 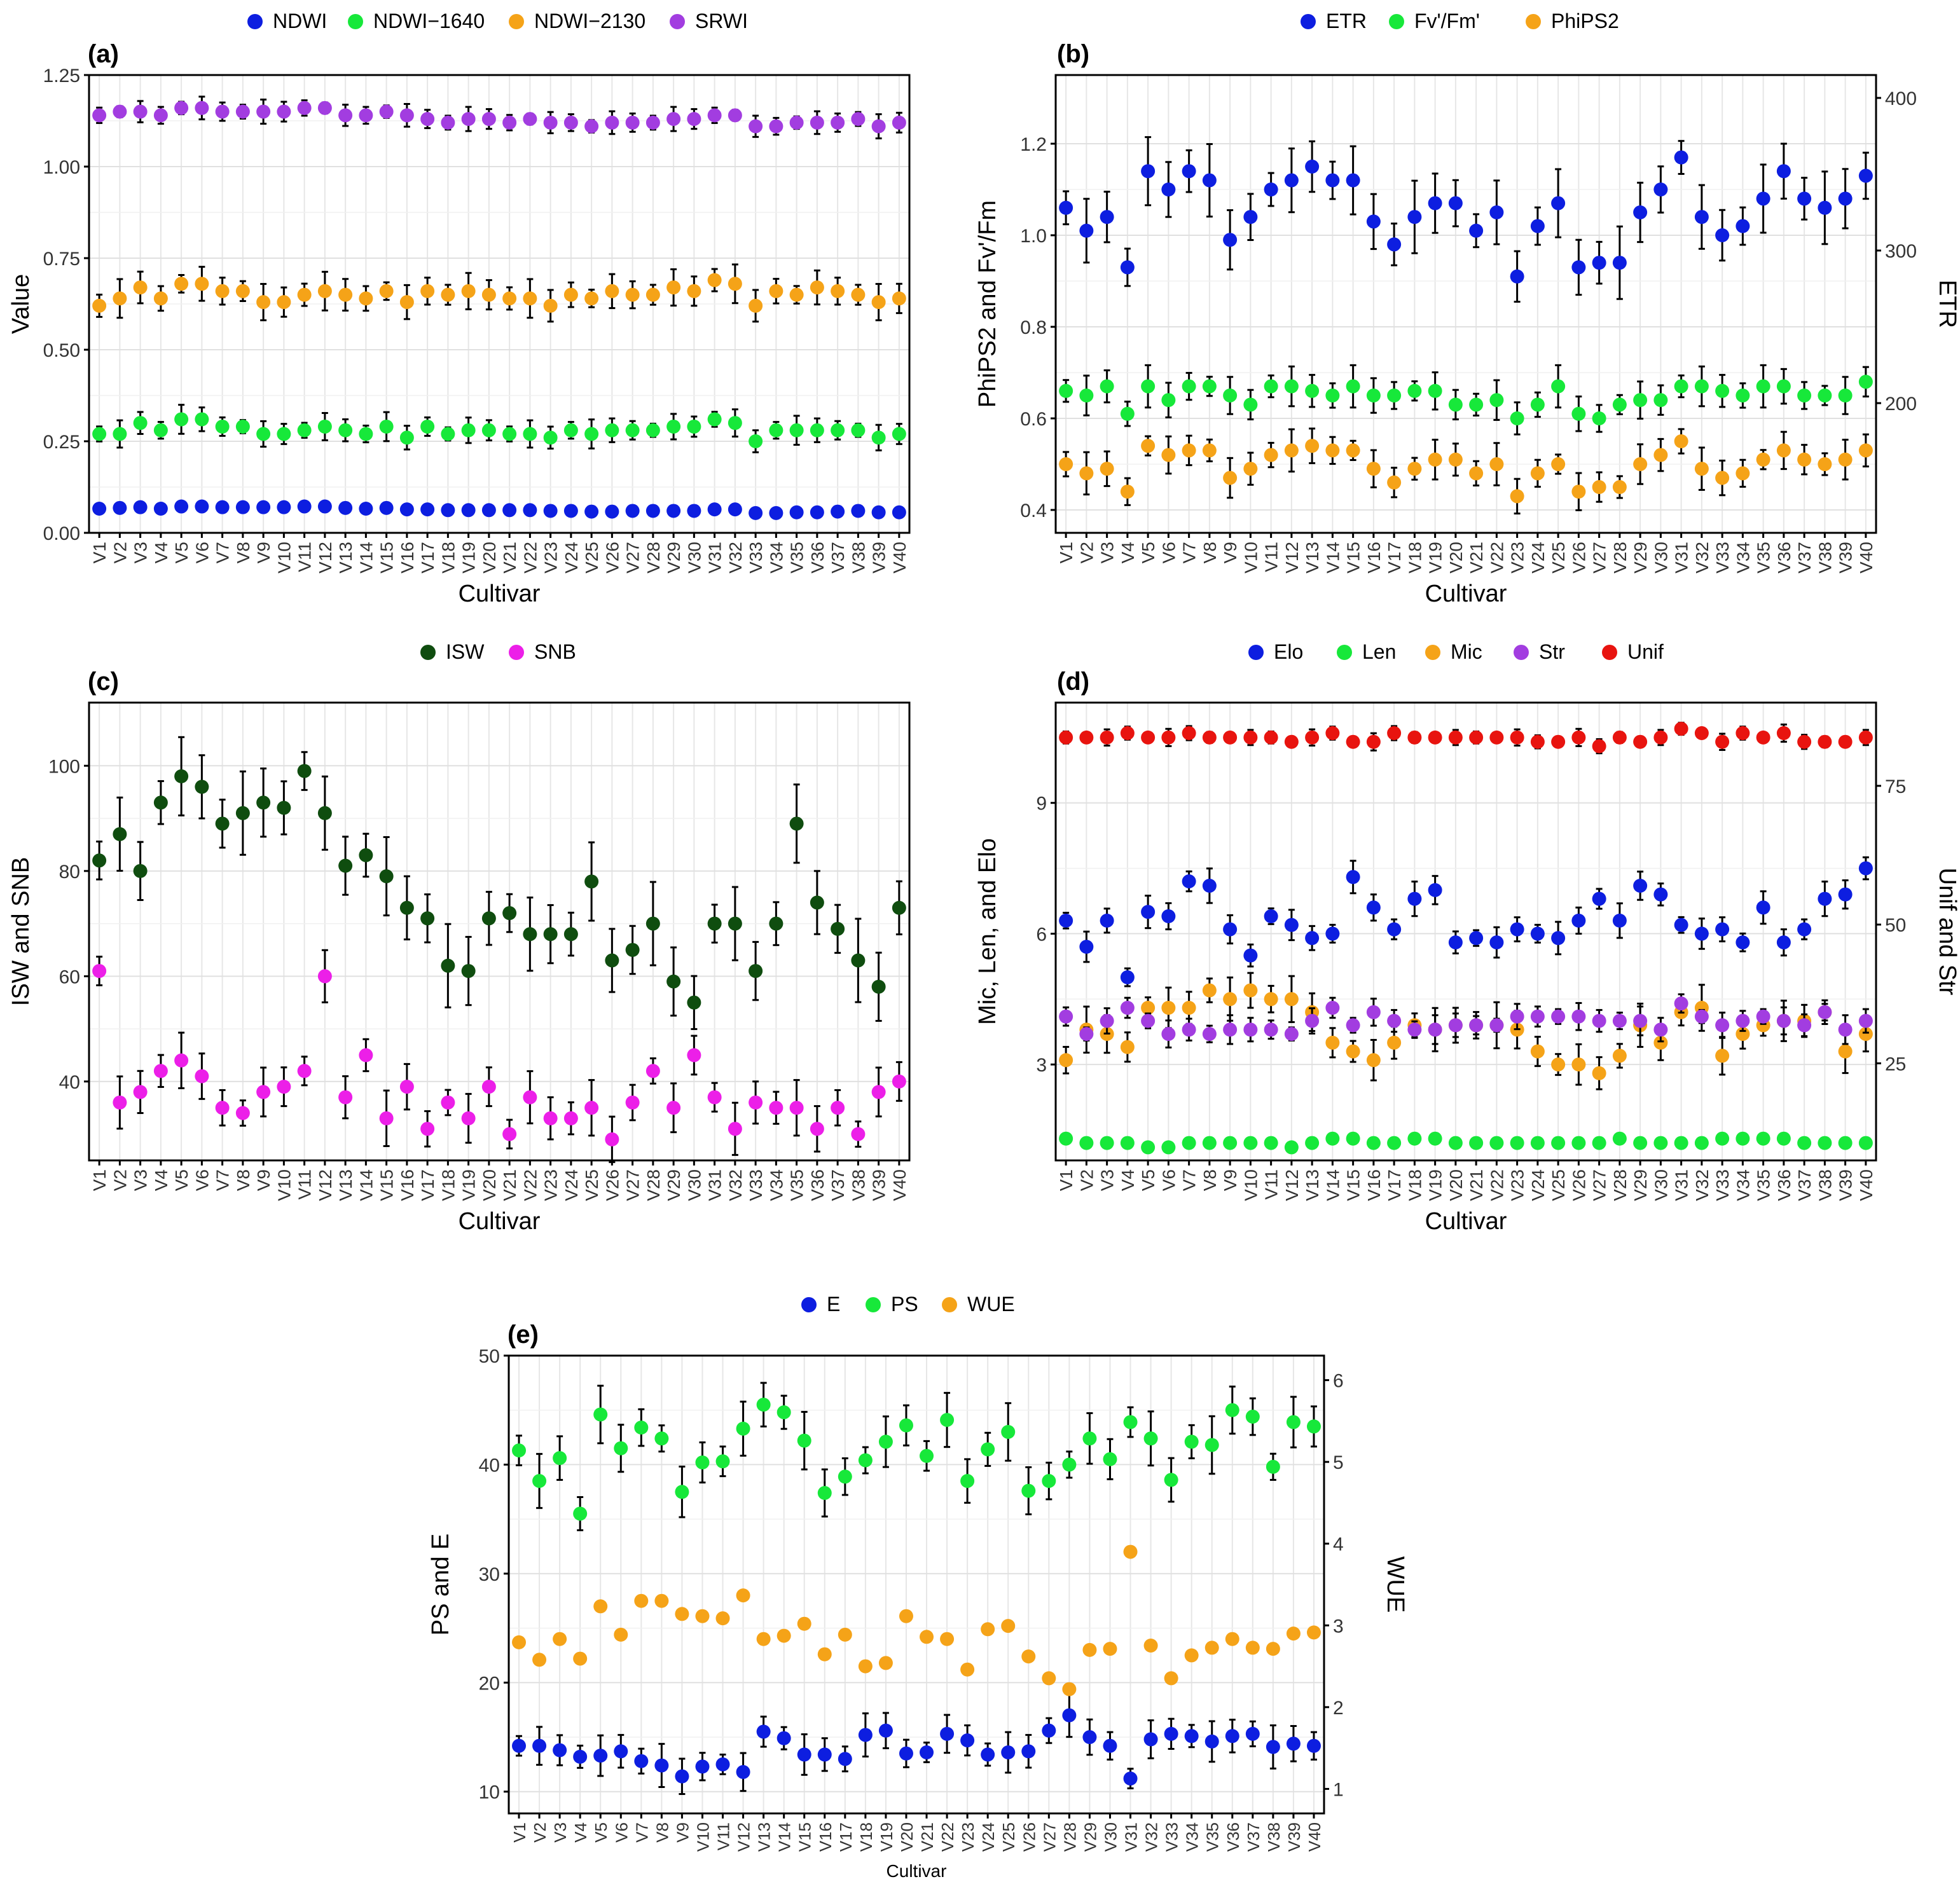 I want to click on y-tick-label: 1.0, so click(x=1034, y=236).